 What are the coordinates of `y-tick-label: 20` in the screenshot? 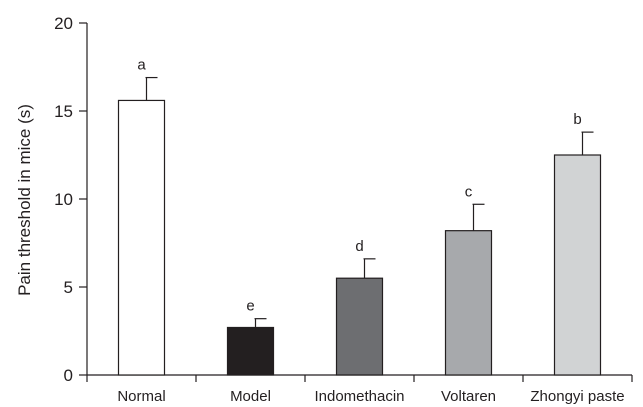 It's located at (63, 23).